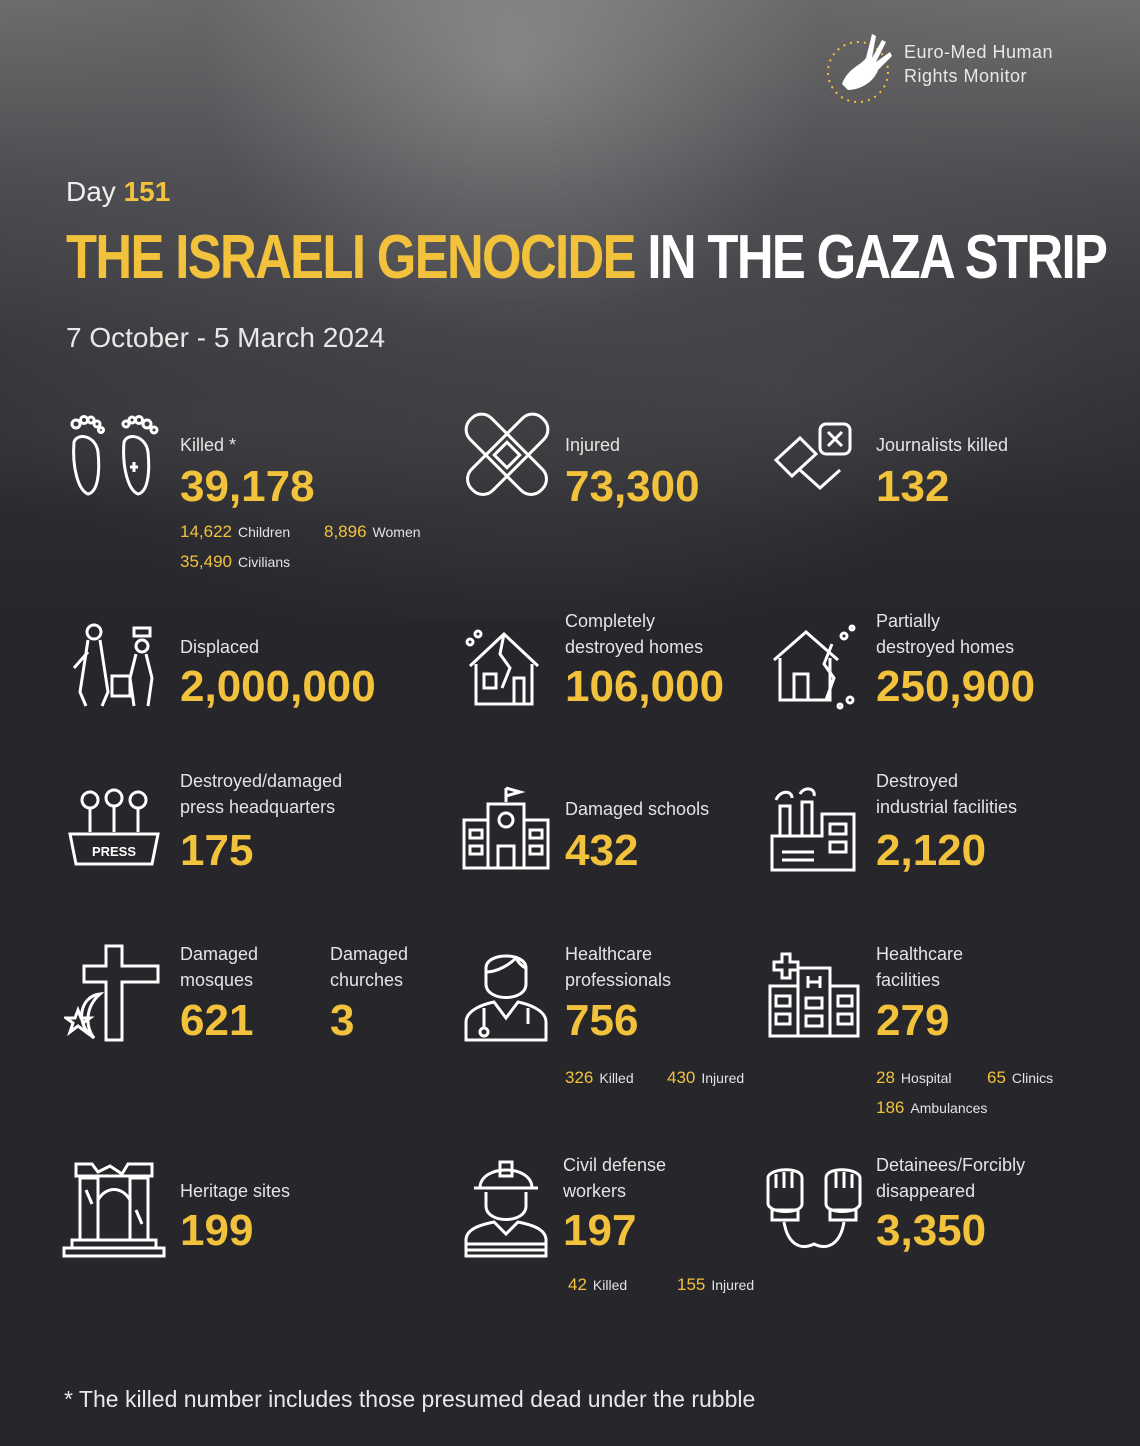 Image resolution: width=1140 pixels, height=1446 pixels. Describe the element at coordinates (593, 445) in the screenshot. I see `injured-label: Injured` at that location.